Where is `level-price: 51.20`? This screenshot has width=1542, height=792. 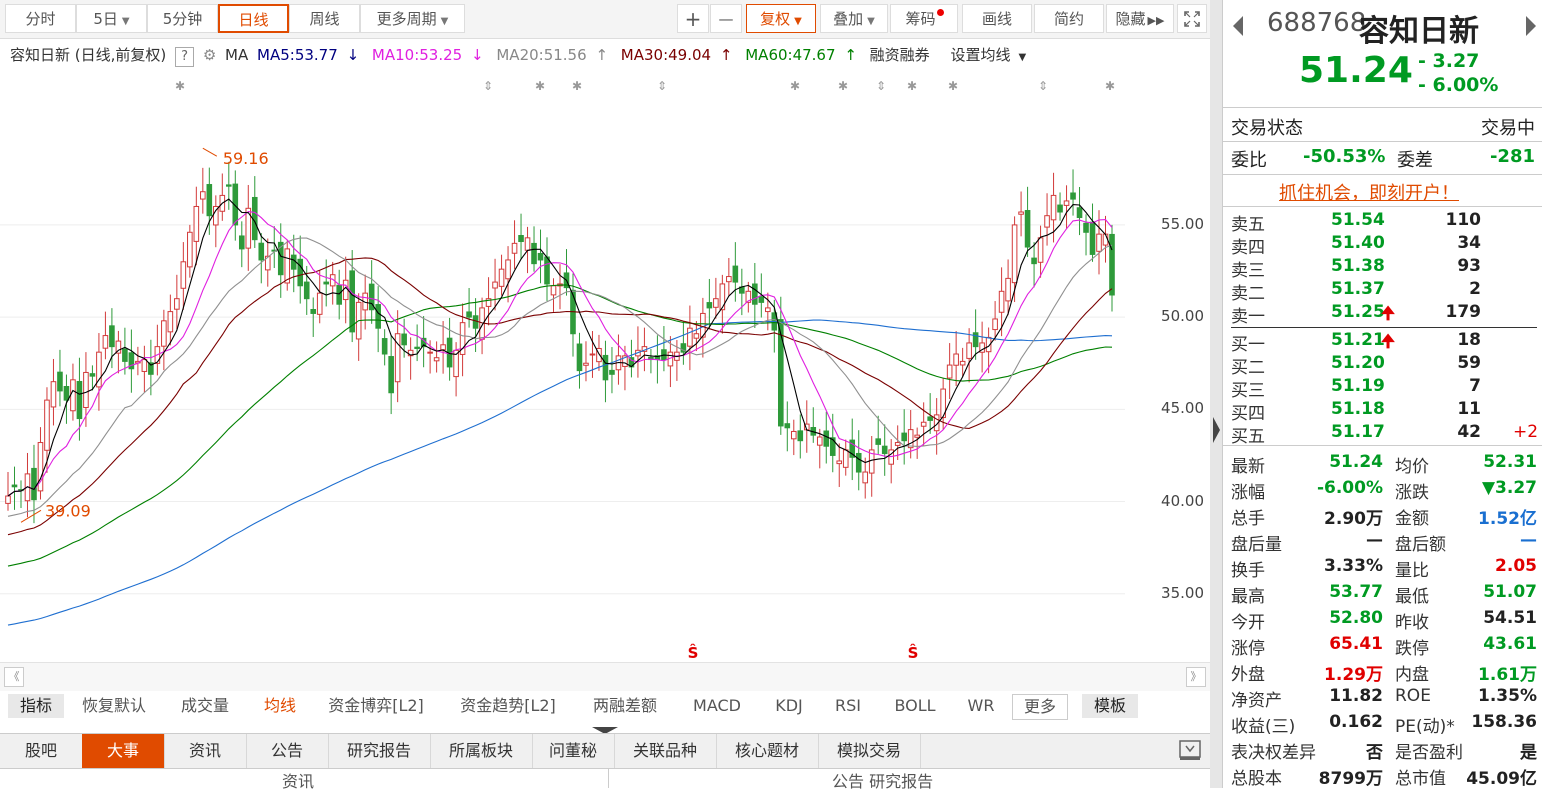
level-price: 51.20 is located at coordinates (1358, 363).